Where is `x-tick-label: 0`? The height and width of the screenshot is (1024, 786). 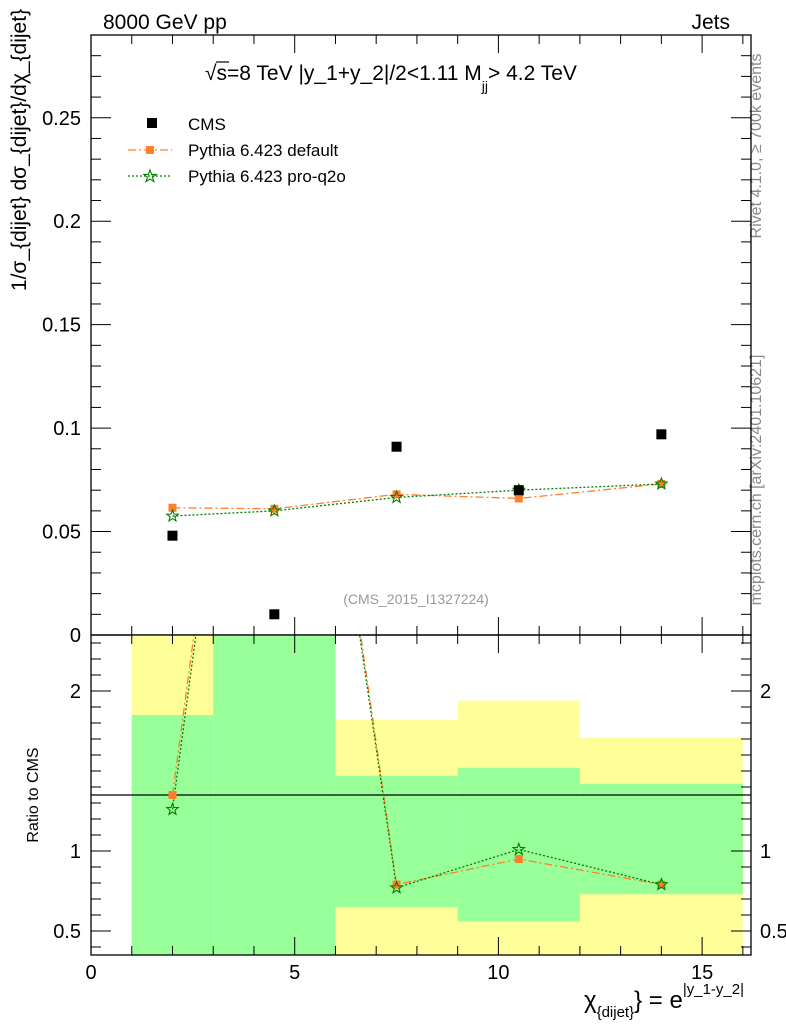
x-tick-label: 0 is located at coordinates (90, 973).